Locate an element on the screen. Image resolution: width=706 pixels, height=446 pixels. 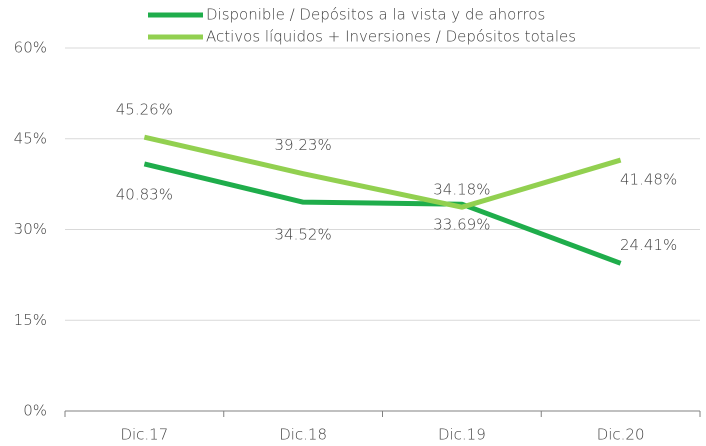
x-tick-label: Dic.17 is located at coordinates (144, 435).